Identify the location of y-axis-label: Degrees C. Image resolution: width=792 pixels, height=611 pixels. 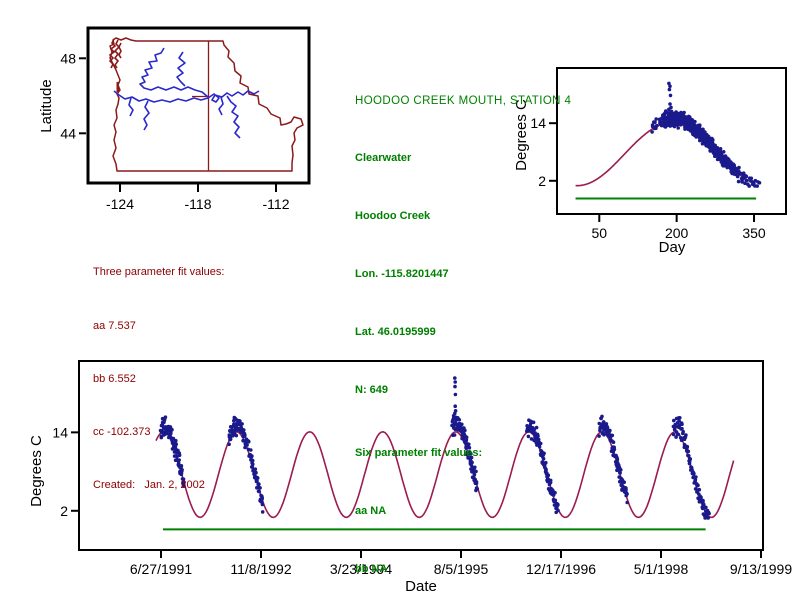
(521, 135).